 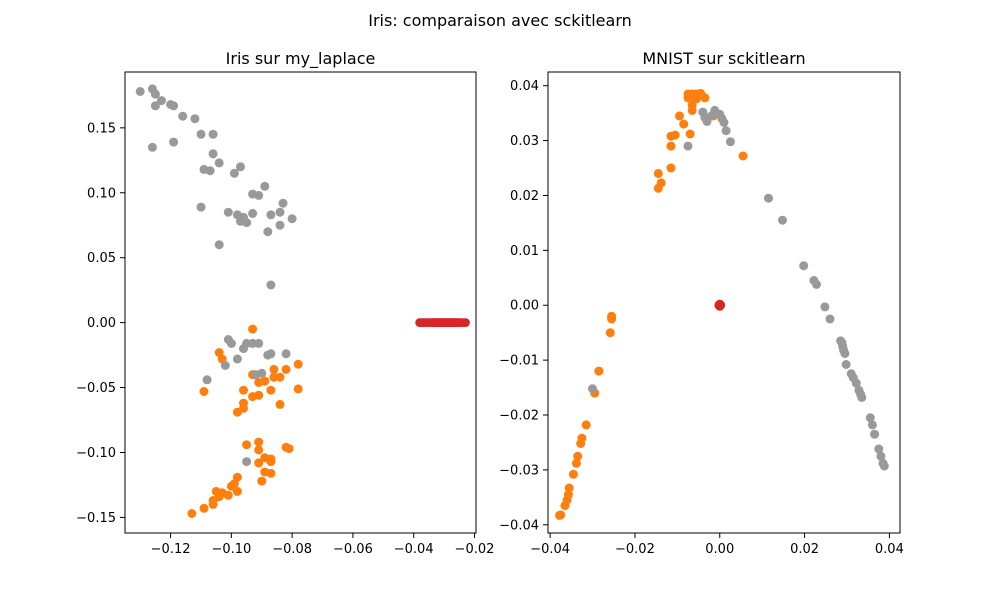 What do you see at coordinates (519, 470) in the screenshot?
I see `y-tick-label: −0.03` at bounding box center [519, 470].